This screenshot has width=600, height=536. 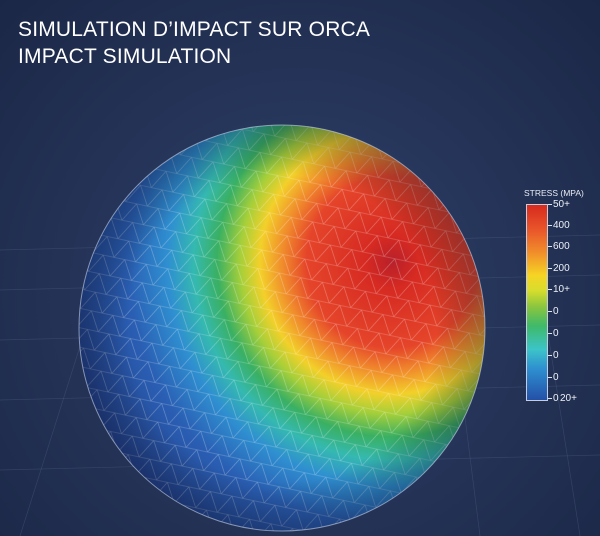 What do you see at coordinates (559, 246) in the screenshot?
I see `legend-tick: 600` at bounding box center [559, 246].